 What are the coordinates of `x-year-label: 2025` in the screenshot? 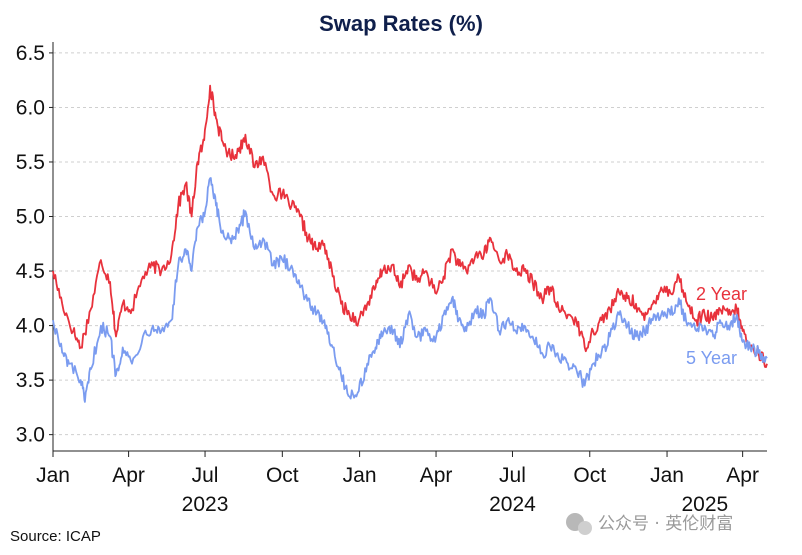 It's located at (704, 504).